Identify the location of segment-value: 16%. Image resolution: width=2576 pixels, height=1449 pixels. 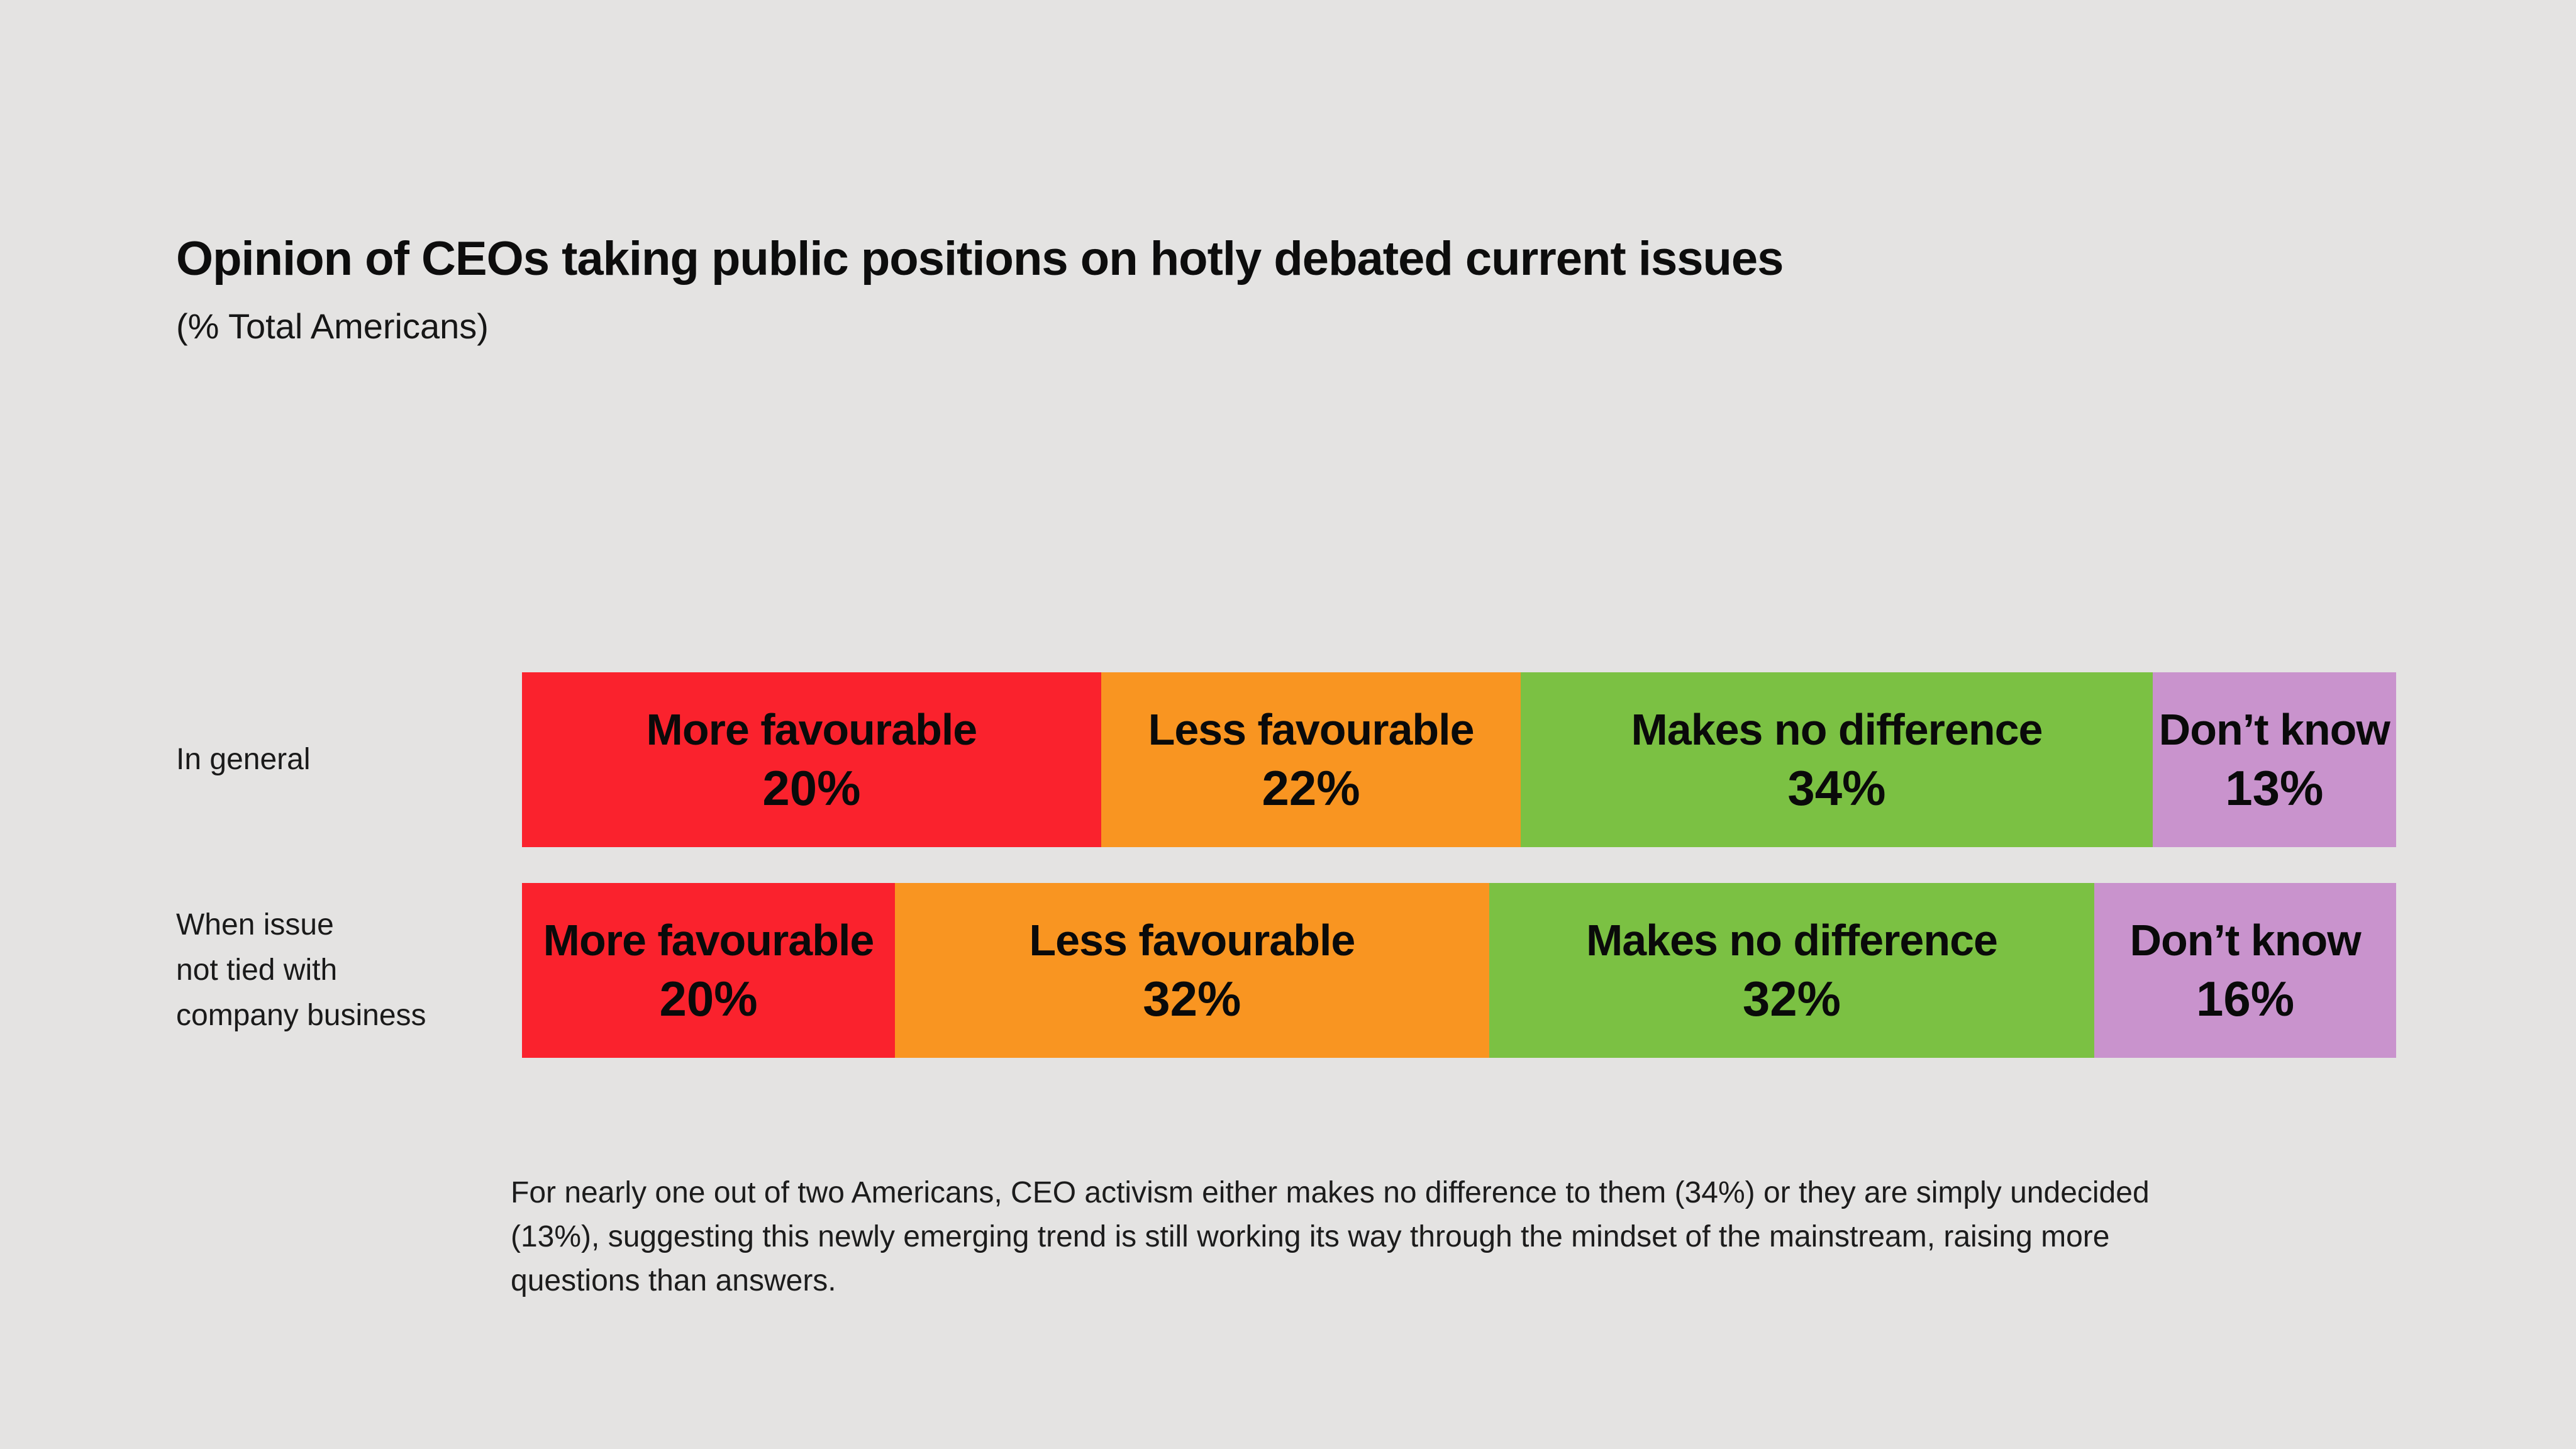
(2245, 998).